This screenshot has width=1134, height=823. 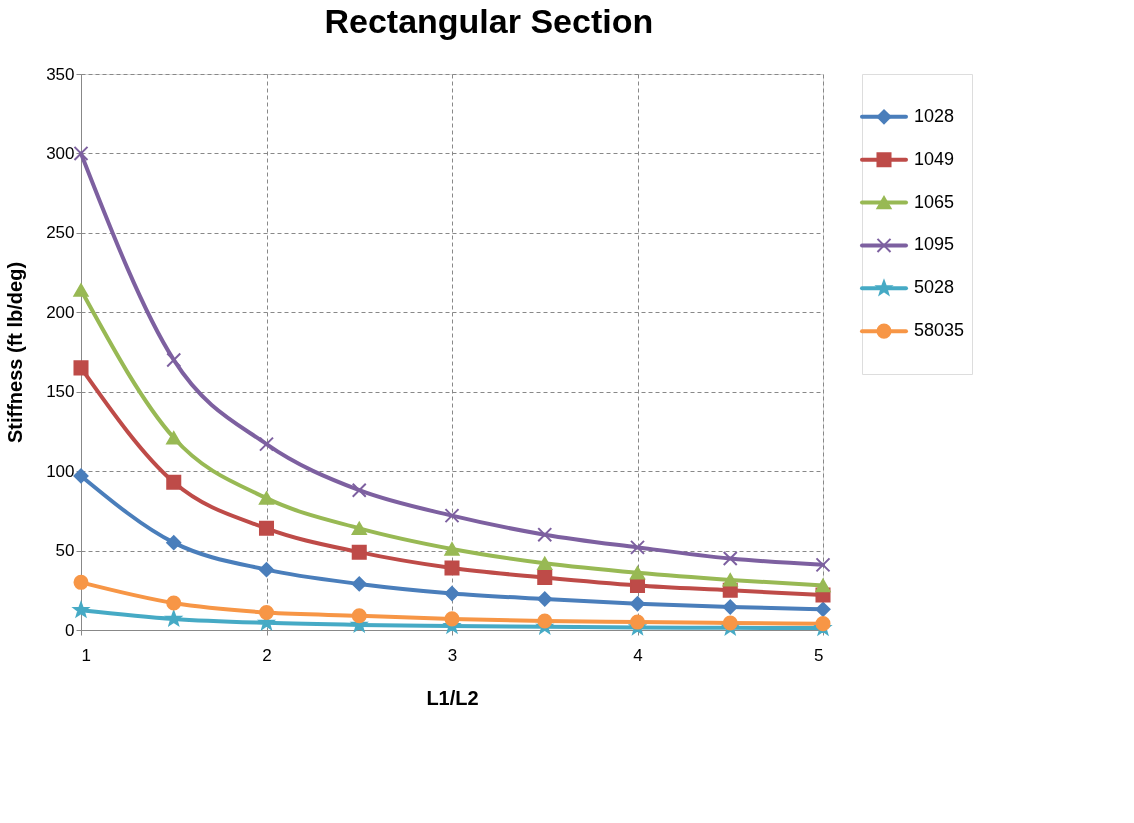 What do you see at coordinates (60, 74) in the screenshot?
I see `y-tick-label: 350` at bounding box center [60, 74].